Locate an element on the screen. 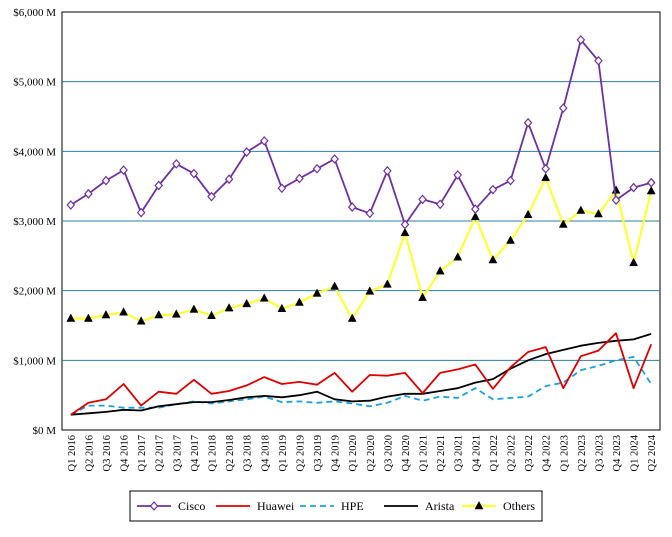 The width and height of the screenshot is (672, 537). series-huawei is located at coordinates (361, 374).